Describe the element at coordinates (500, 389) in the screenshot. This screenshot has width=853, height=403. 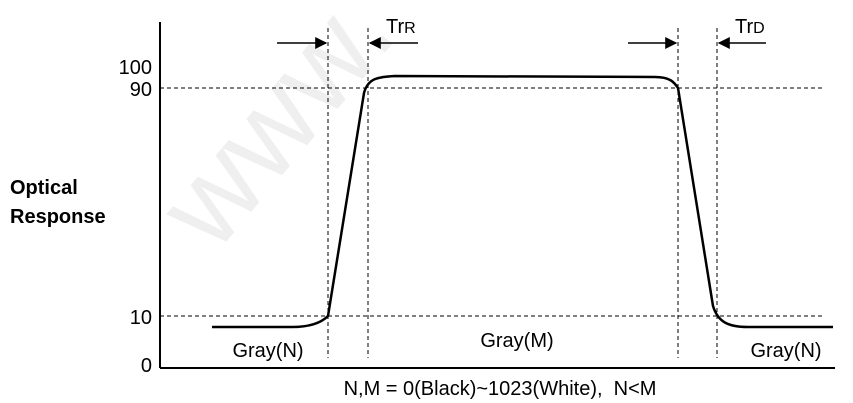
I see `caption: N,M = 0(Black)~1023(White), N<M` at that location.